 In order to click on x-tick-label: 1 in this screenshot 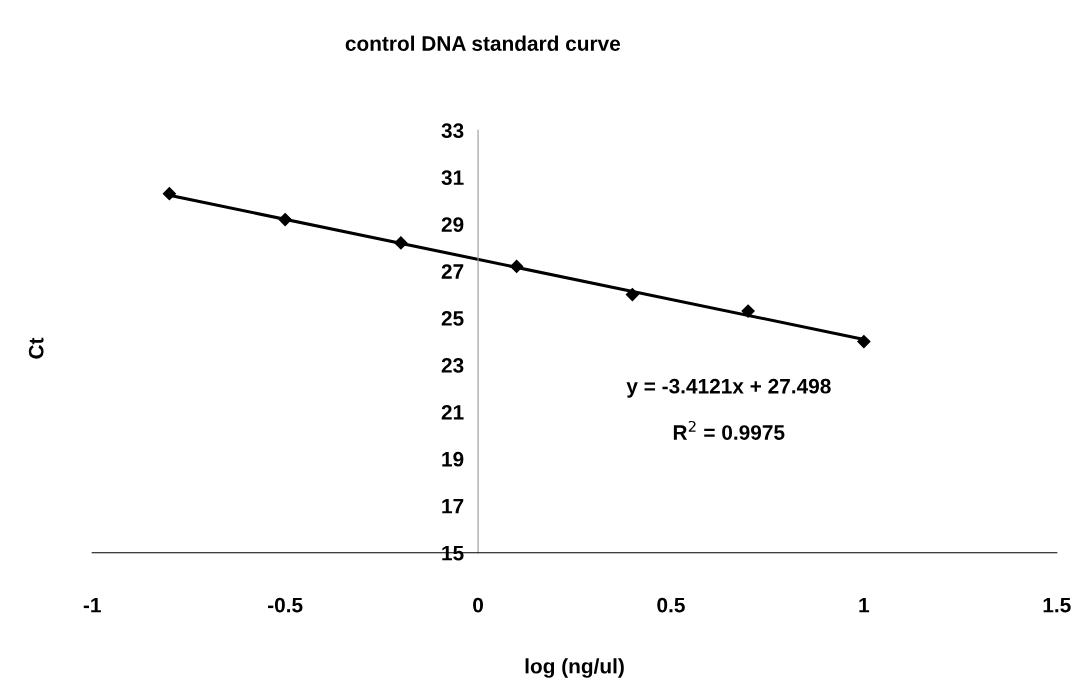, I will do `click(864, 605)`.